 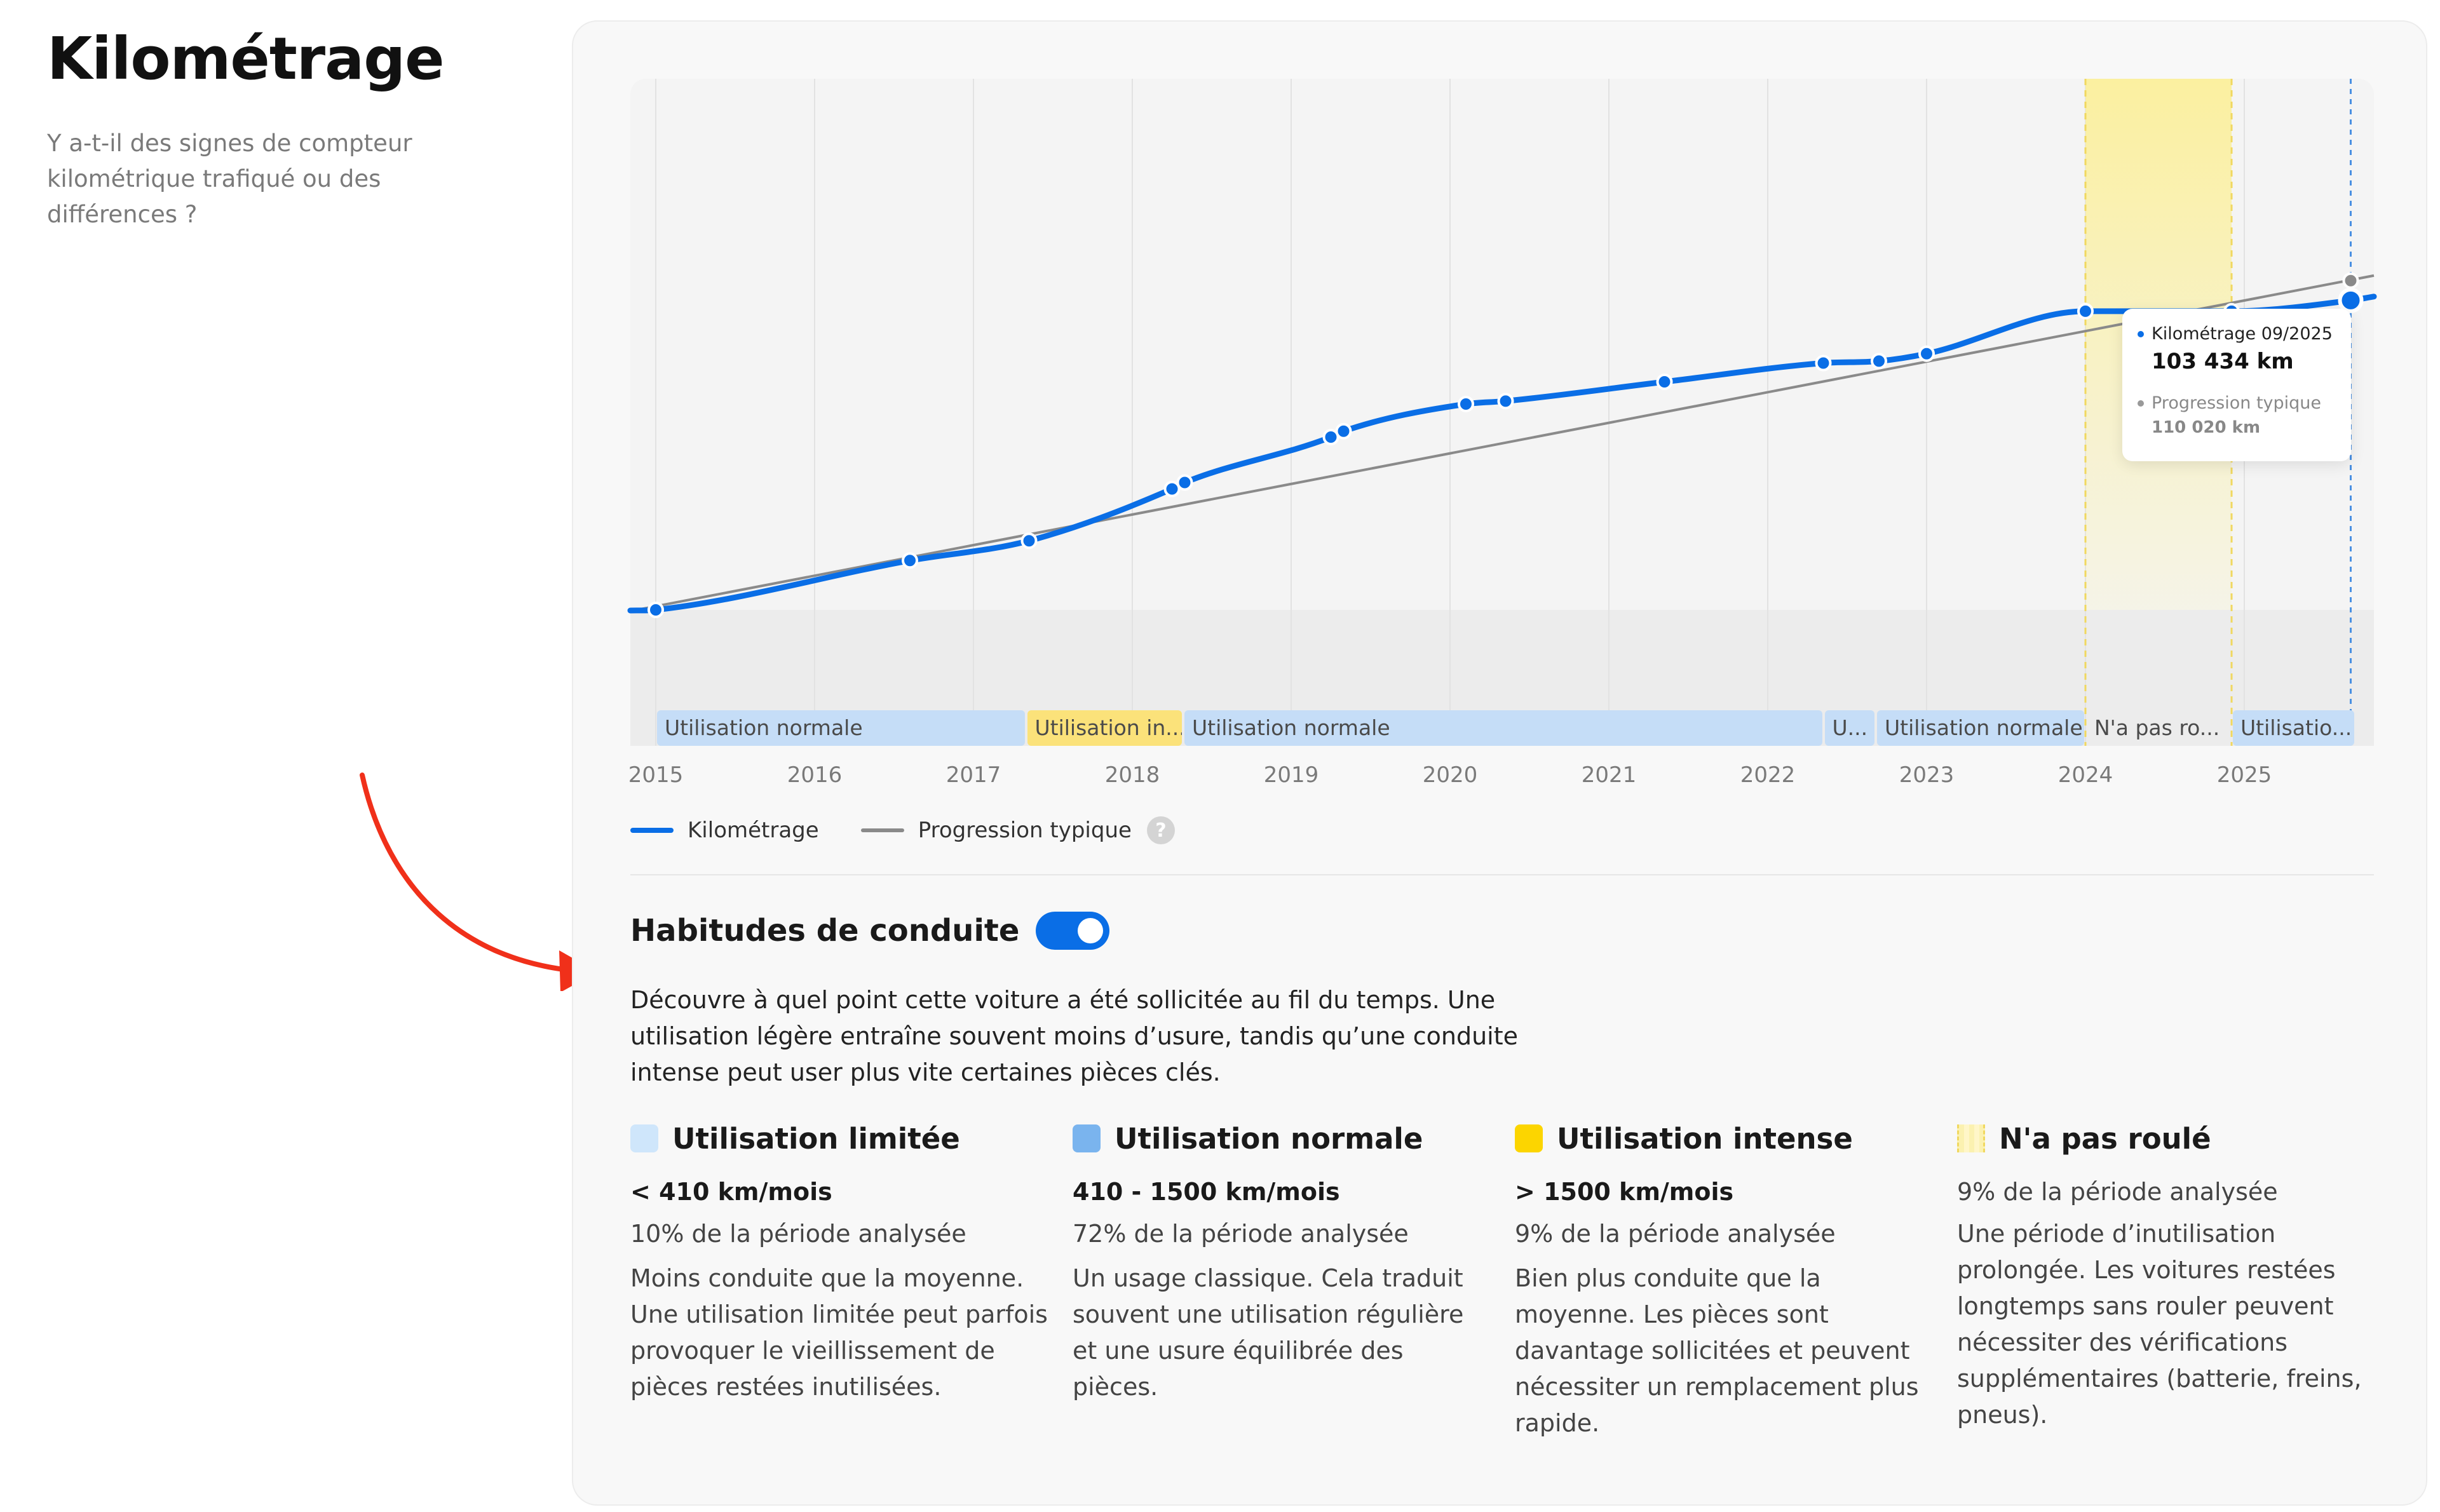 What do you see at coordinates (1160, 830) in the screenshot?
I see `help-icon: ?` at bounding box center [1160, 830].